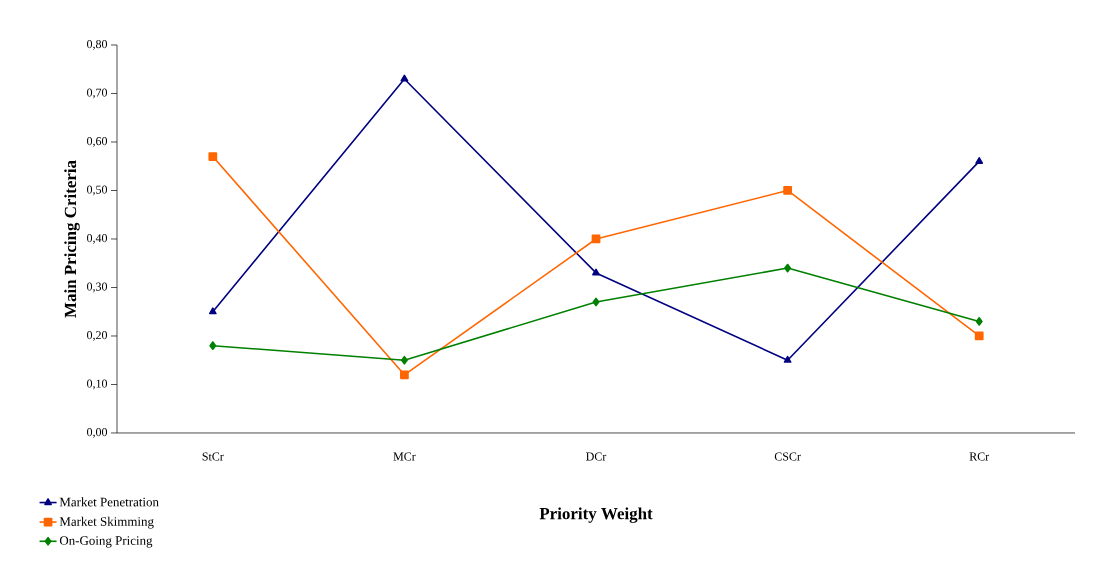  What do you see at coordinates (596, 456) in the screenshot?
I see `x-tick-label: DCr` at bounding box center [596, 456].